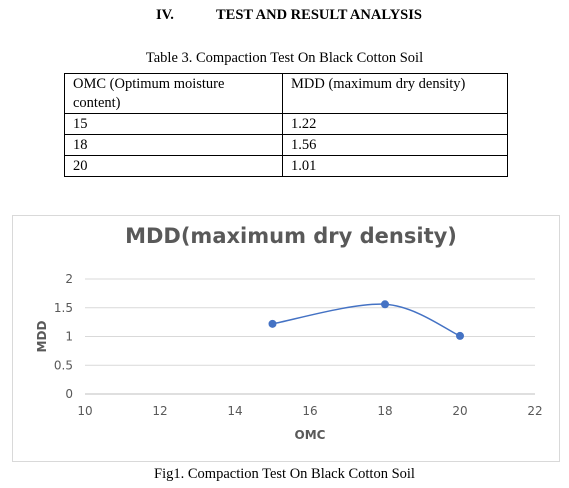 The height and width of the screenshot is (488, 569). I want to click on table-cell-mdd: 1.22, so click(395, 124).